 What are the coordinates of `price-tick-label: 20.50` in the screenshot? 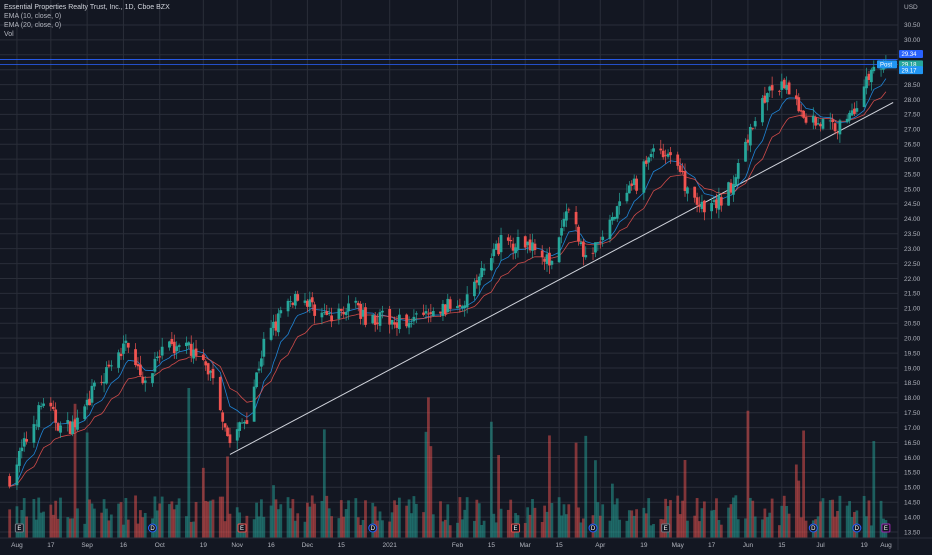 It's located at (912, 324).